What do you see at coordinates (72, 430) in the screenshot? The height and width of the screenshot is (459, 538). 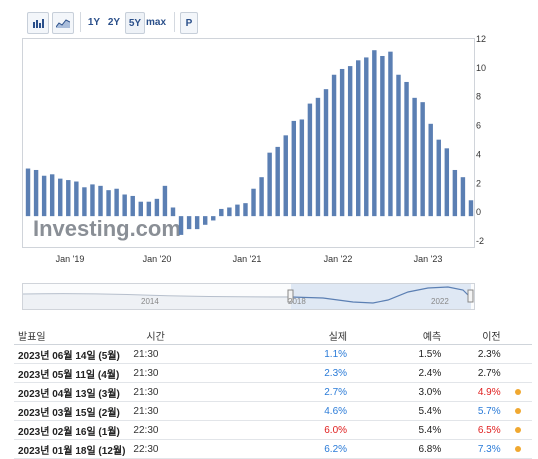 I see `release-date: 2023년 02월 16일 (1월)` at bounding box center [72, 430].